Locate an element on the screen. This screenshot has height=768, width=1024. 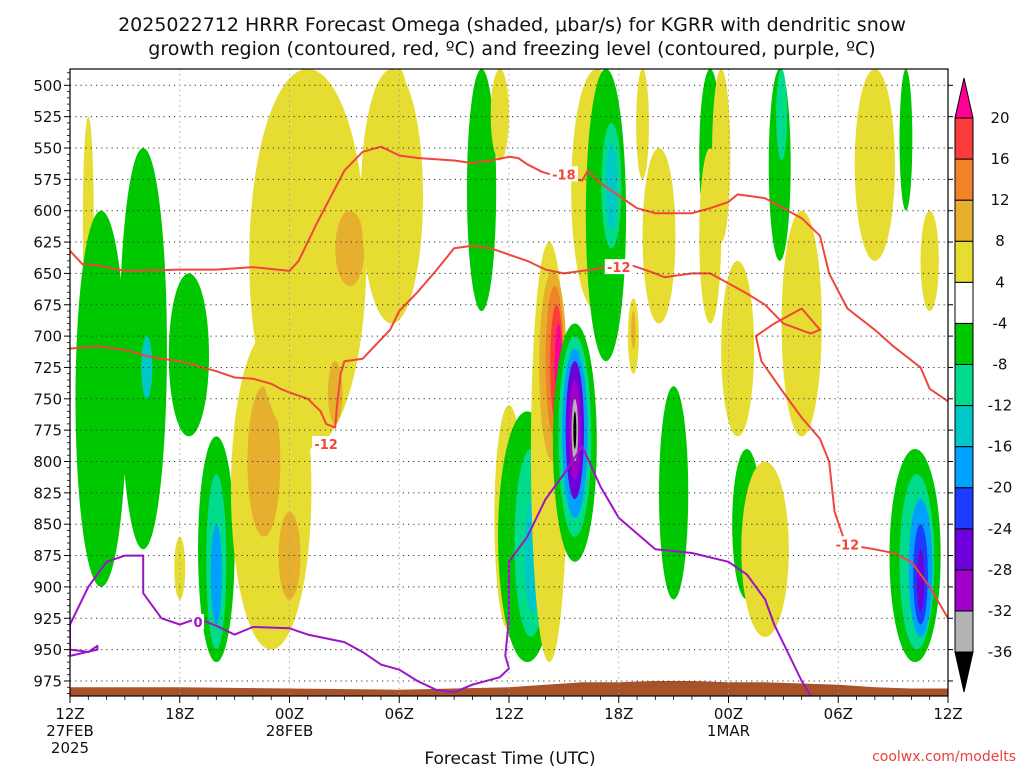
colorbar-label-12: -32 is located at coordinates (1000, 611).